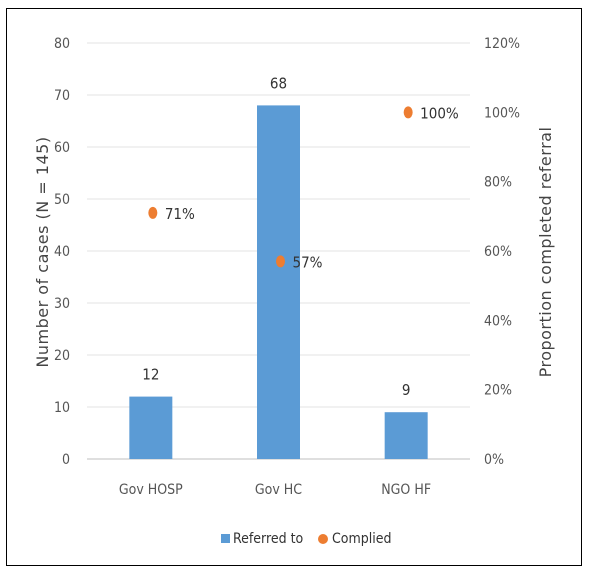  Describe the element at coordinates (62, 44) in the screenshot. I see `y-tick-label: 80` at that location.